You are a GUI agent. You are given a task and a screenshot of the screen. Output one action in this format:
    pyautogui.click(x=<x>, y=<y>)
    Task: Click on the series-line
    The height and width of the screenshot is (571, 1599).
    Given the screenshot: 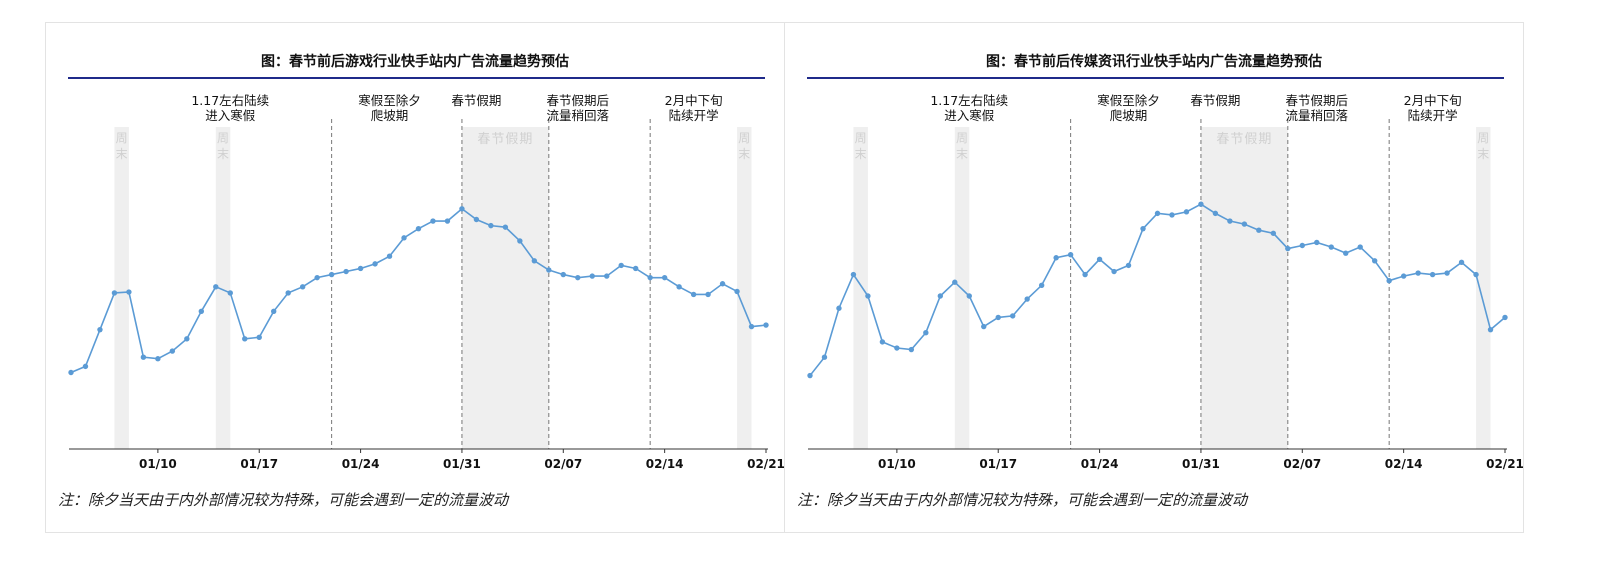 What is the action you would take?
    pyautogui.click(x=418, y=290)
    